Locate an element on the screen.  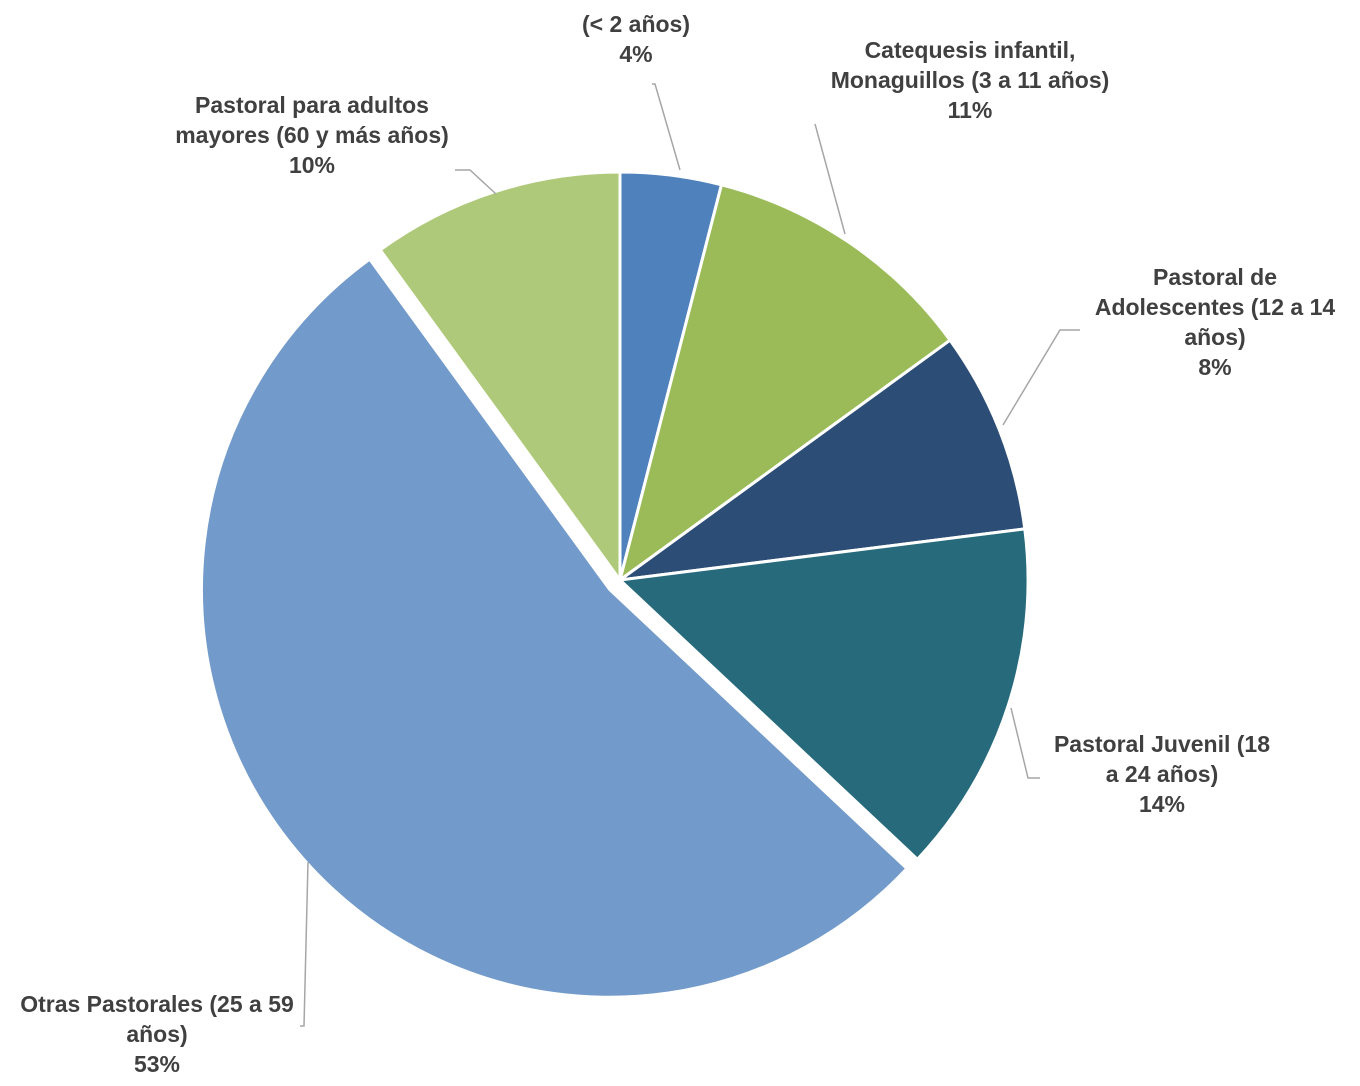
data-label-value: 11% is located at coordinates (970, 110).